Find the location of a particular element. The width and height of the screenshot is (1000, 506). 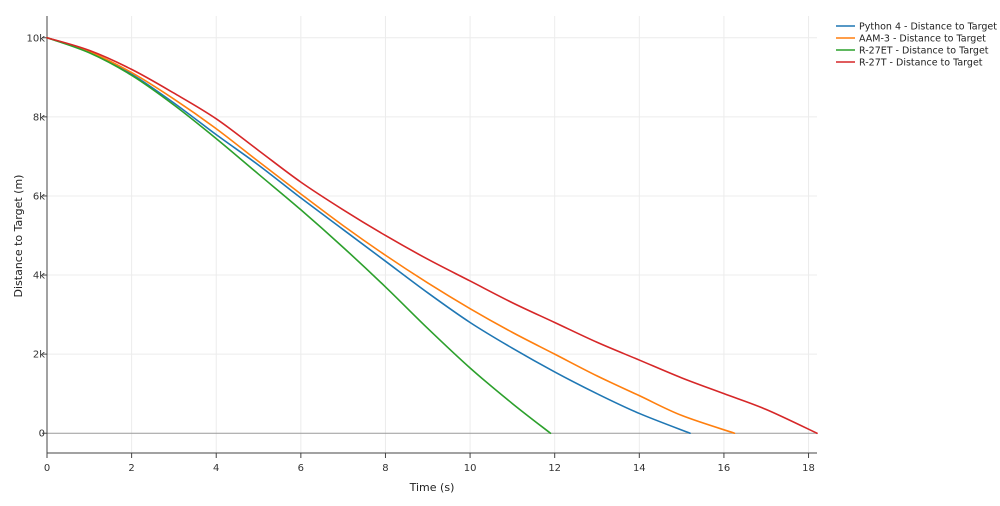

y-tick-label: 8k is located at coordinates (39, 117).